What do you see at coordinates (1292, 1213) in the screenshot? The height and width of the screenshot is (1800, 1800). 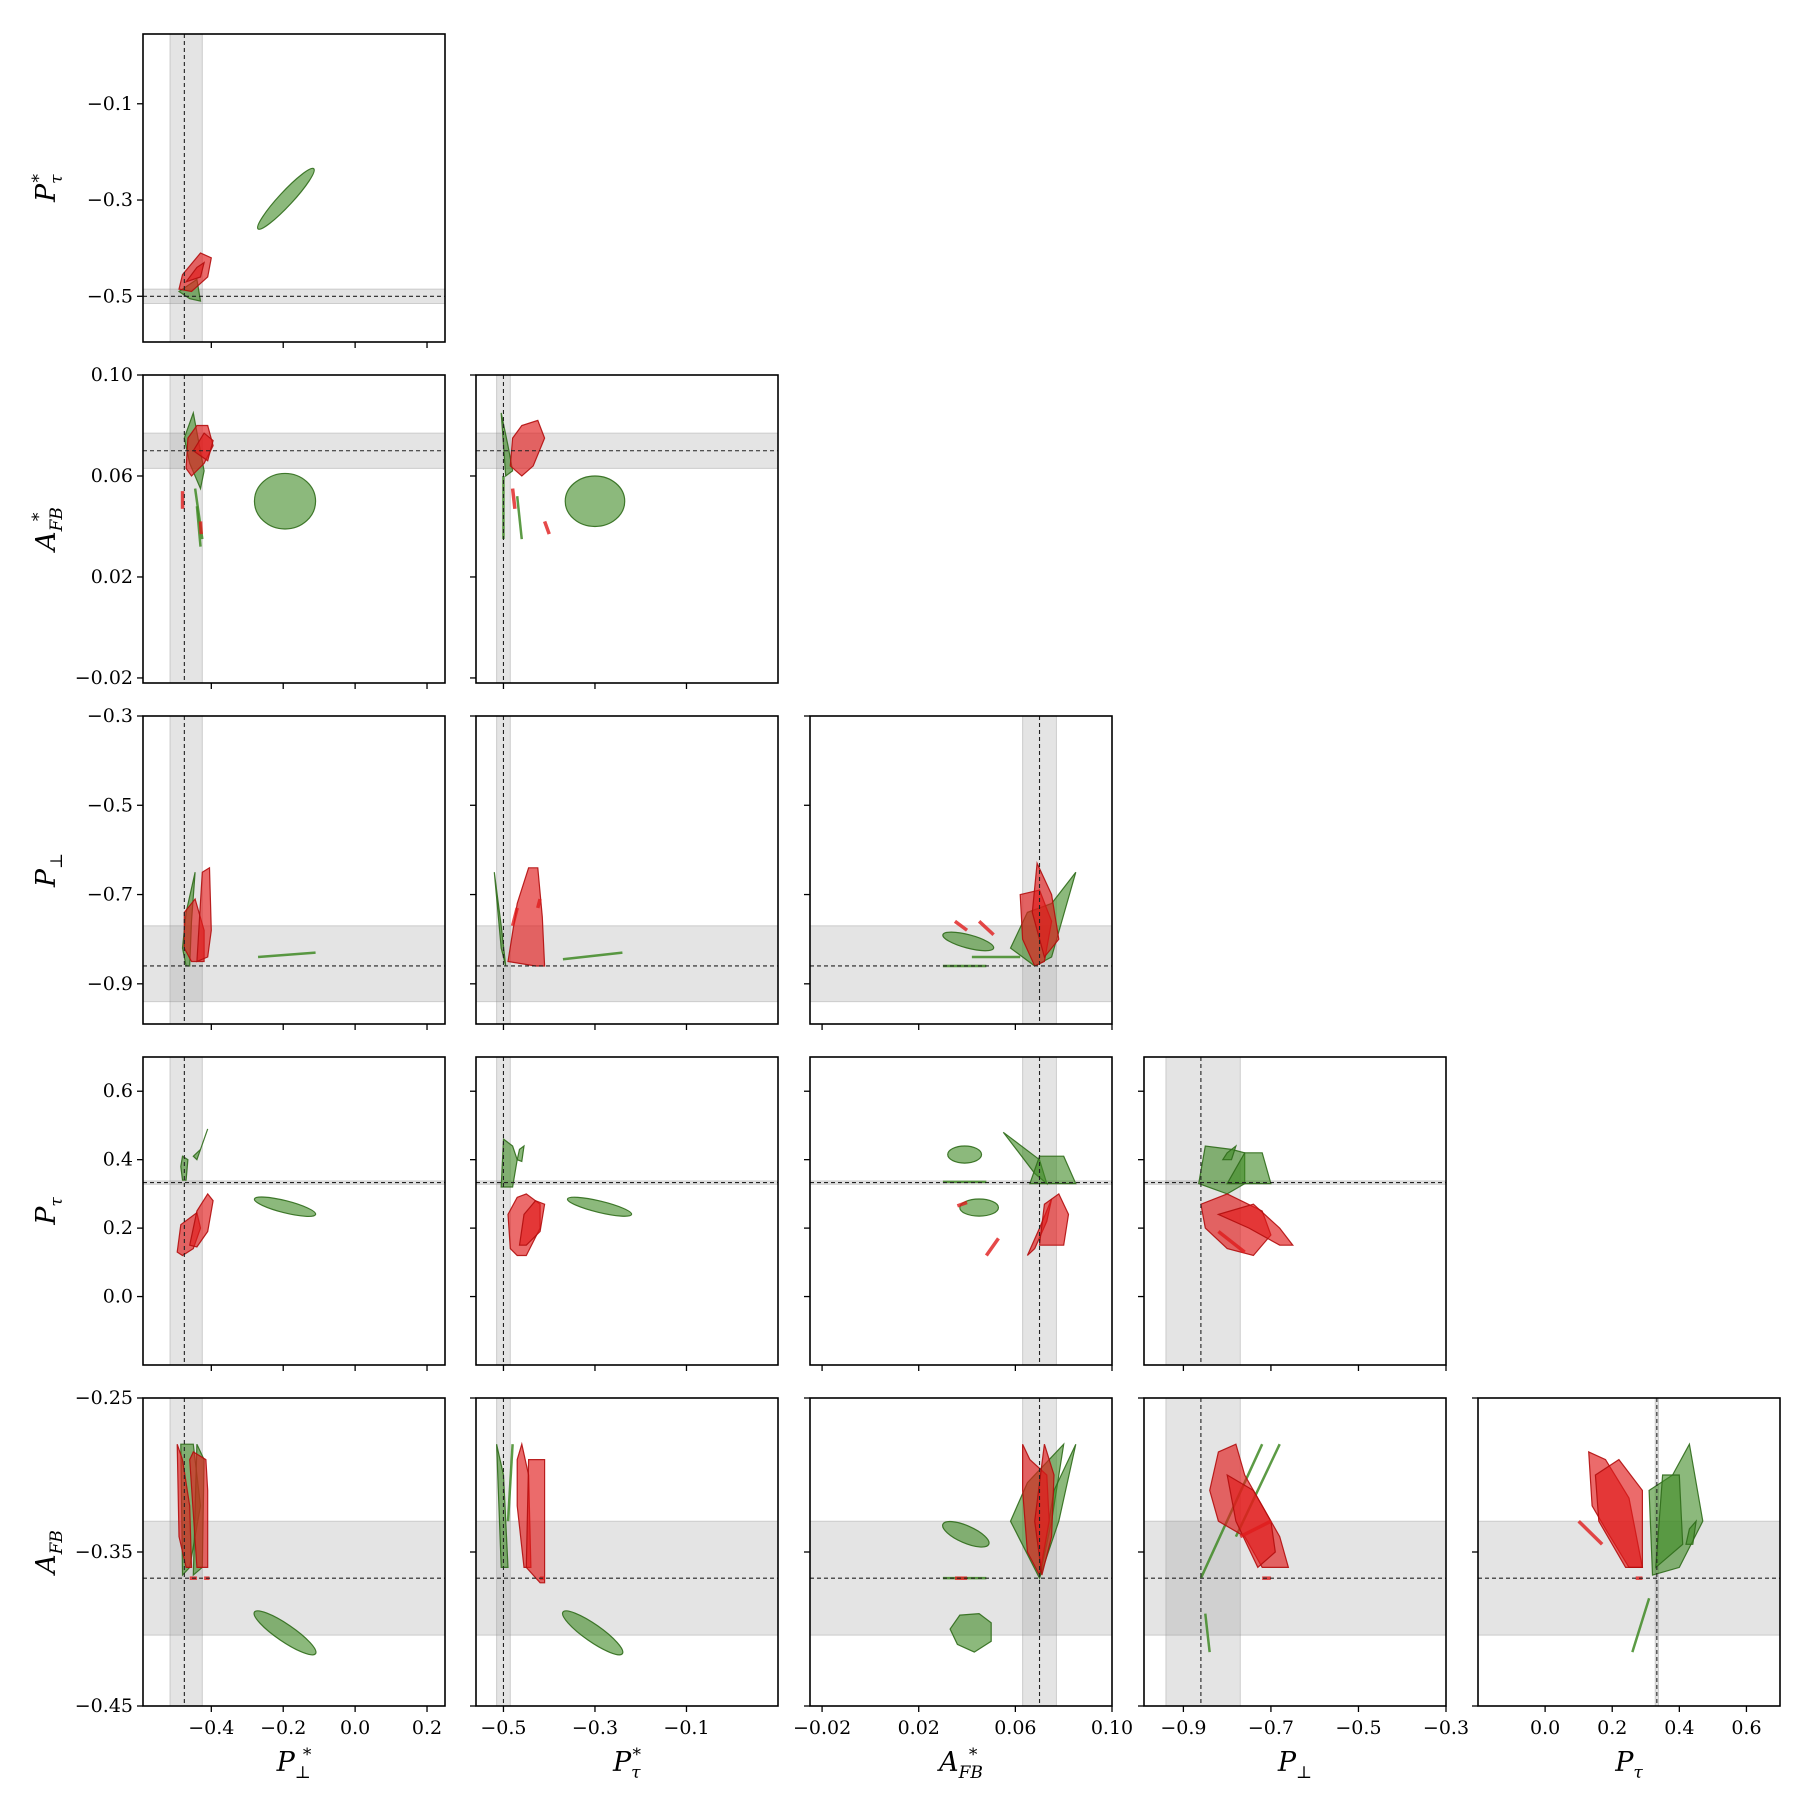 I see `panel-Pperp-vs-Ptau` at bounding box center [1292, 1213].